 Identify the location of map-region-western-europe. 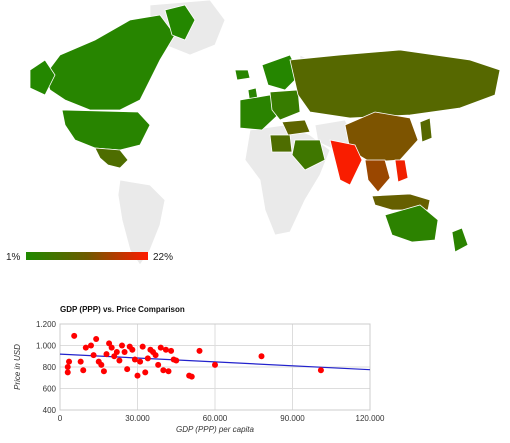
(259, 112).